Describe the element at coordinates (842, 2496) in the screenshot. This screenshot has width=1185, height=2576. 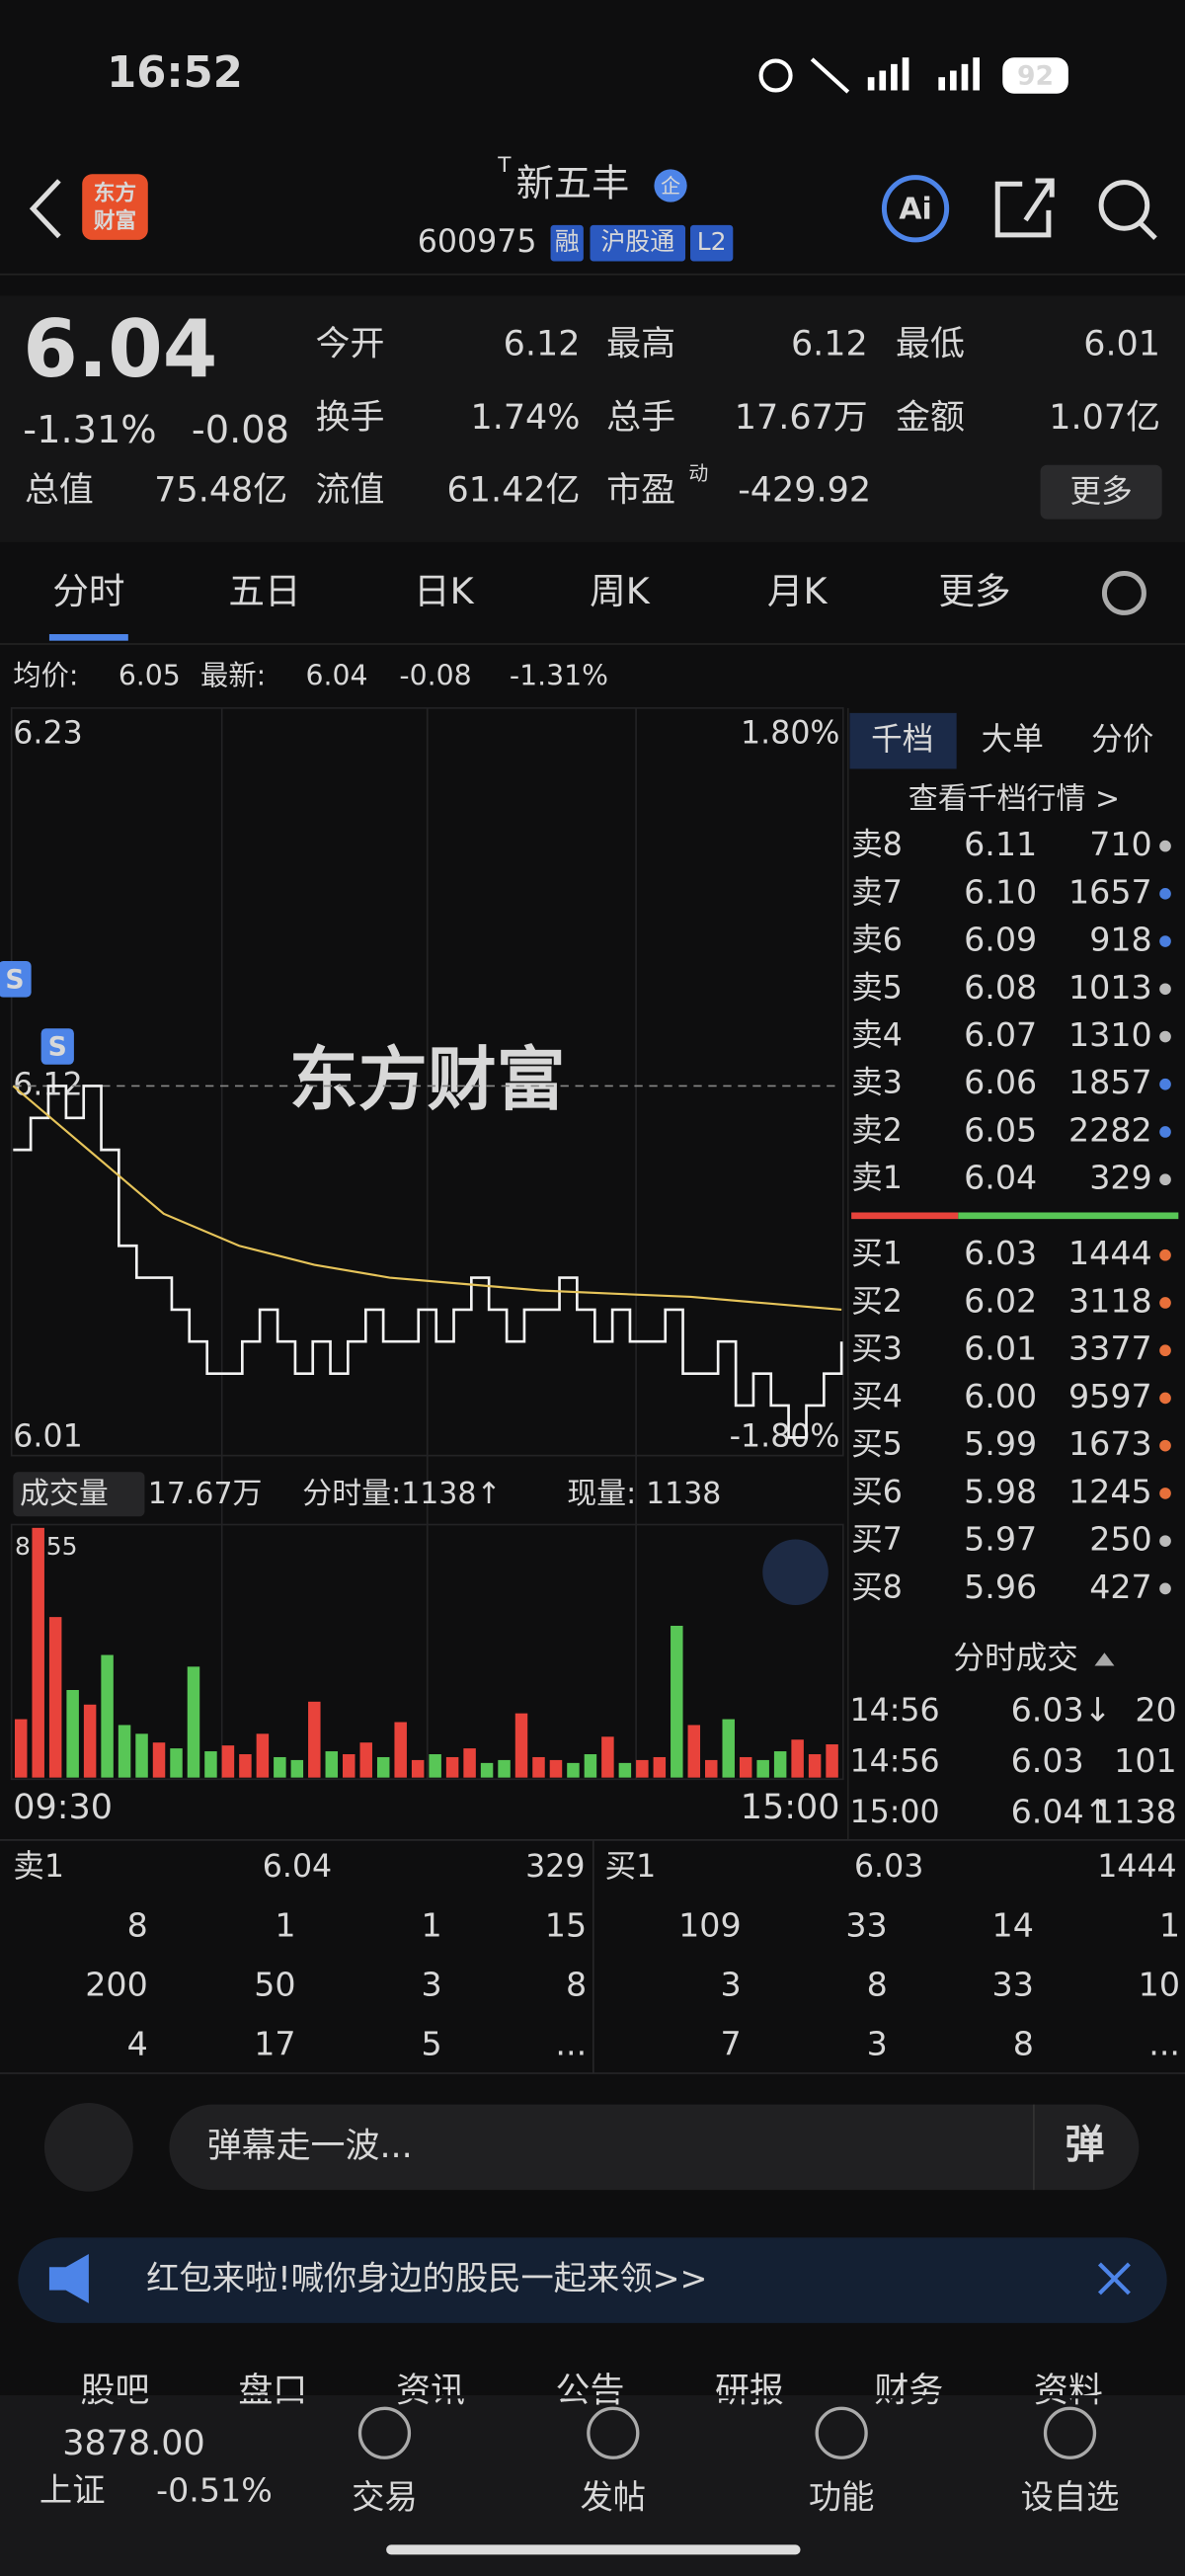
I see `nav-item: 功能` at that location.